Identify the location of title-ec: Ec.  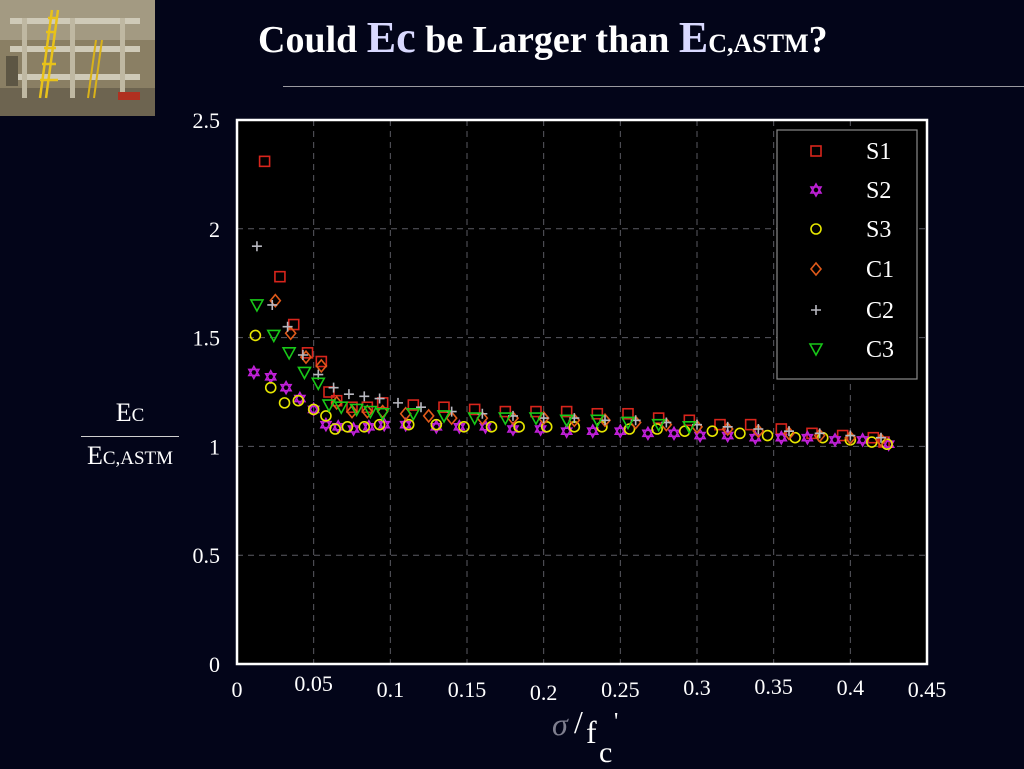
(391, 37).